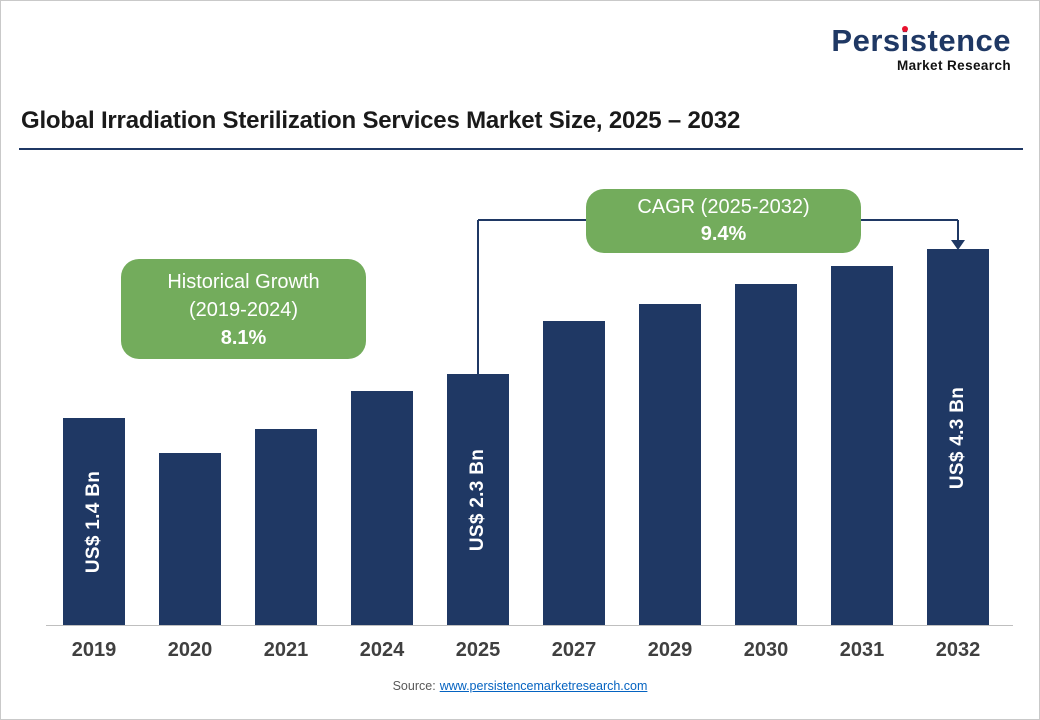  I want to click on source-label: Source:, so click(414, 686).